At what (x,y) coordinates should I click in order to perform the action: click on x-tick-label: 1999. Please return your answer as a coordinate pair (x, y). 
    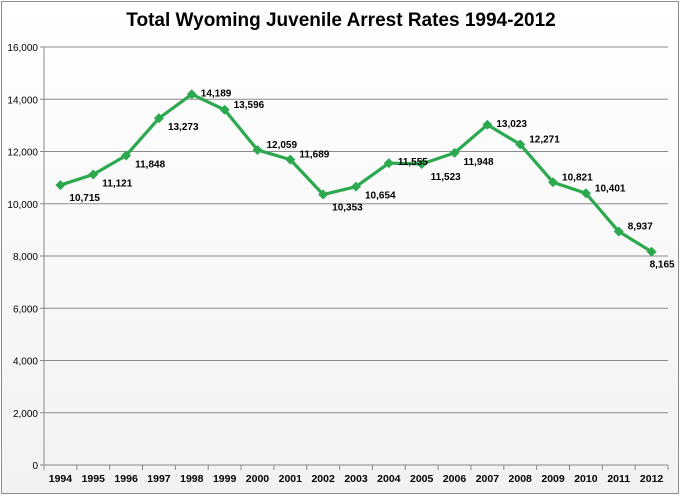
    Looking at the image, I should click on (225, 479).